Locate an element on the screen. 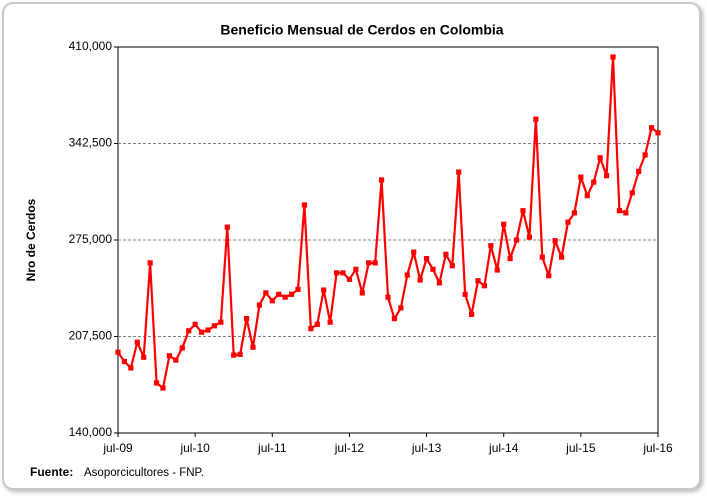 This screenshot has width=707, height=496. x-tick-label: jul-14 is located at coordinates (503, 448).